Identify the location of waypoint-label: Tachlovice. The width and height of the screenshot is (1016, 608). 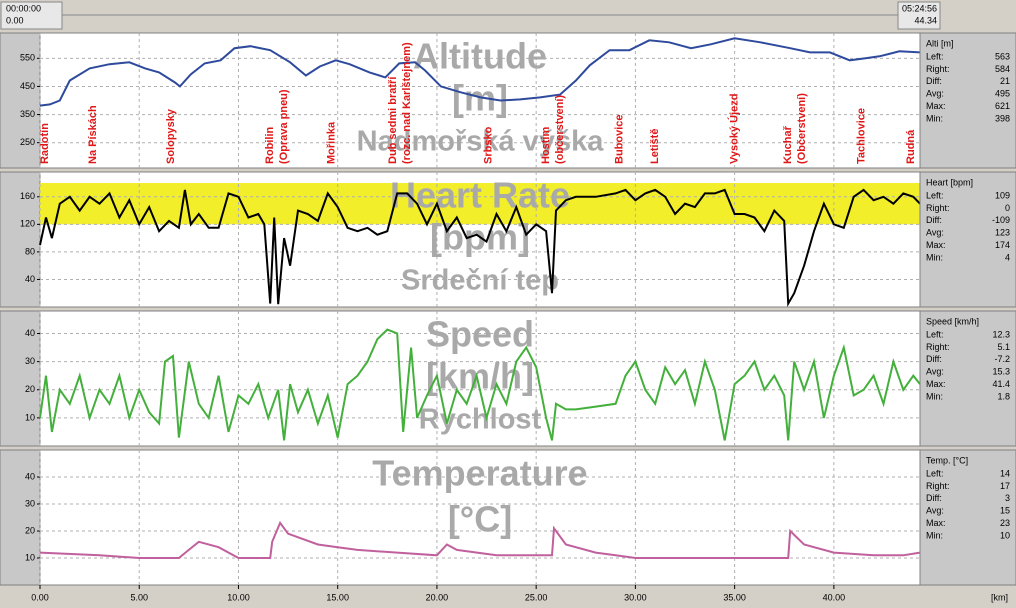
(862, 136).